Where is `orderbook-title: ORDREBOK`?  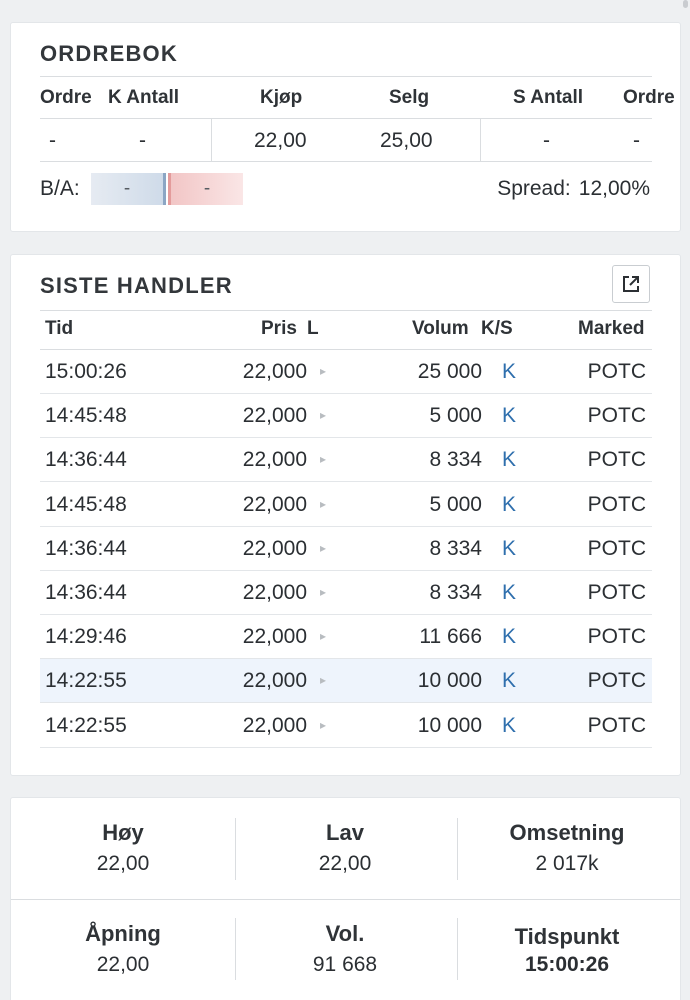 orderbook-title: ORDREBOK is located at coordinates (109, 53).